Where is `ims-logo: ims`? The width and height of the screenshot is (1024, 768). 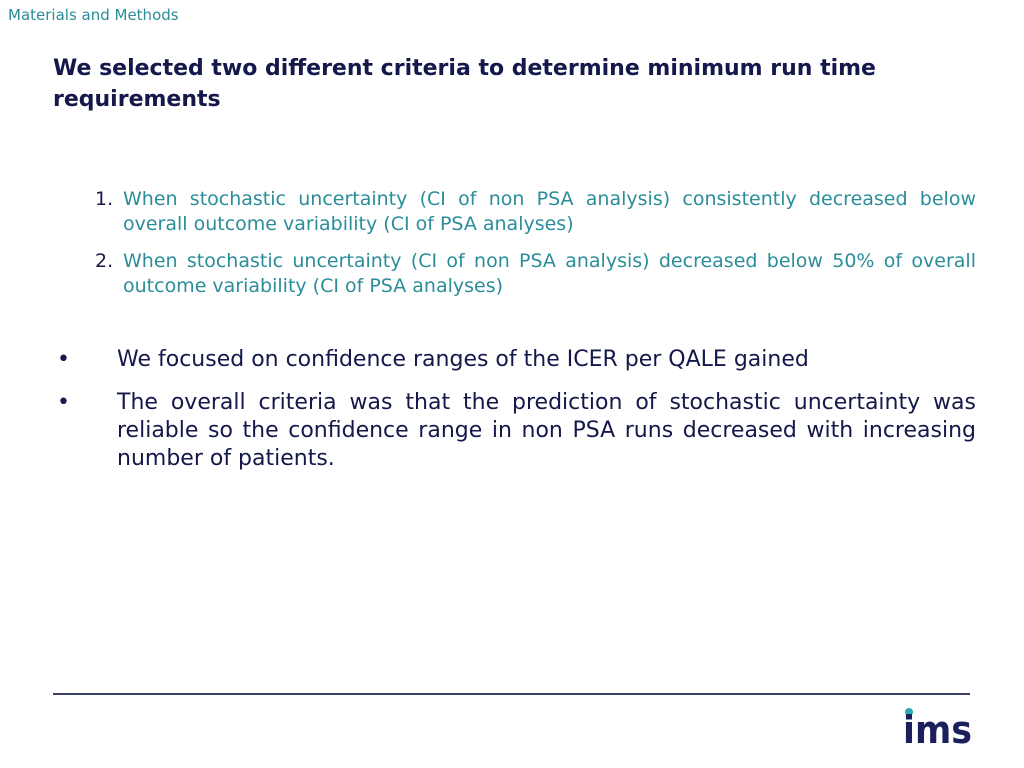
ims-logo: ims is located at coordinates (937, 728).